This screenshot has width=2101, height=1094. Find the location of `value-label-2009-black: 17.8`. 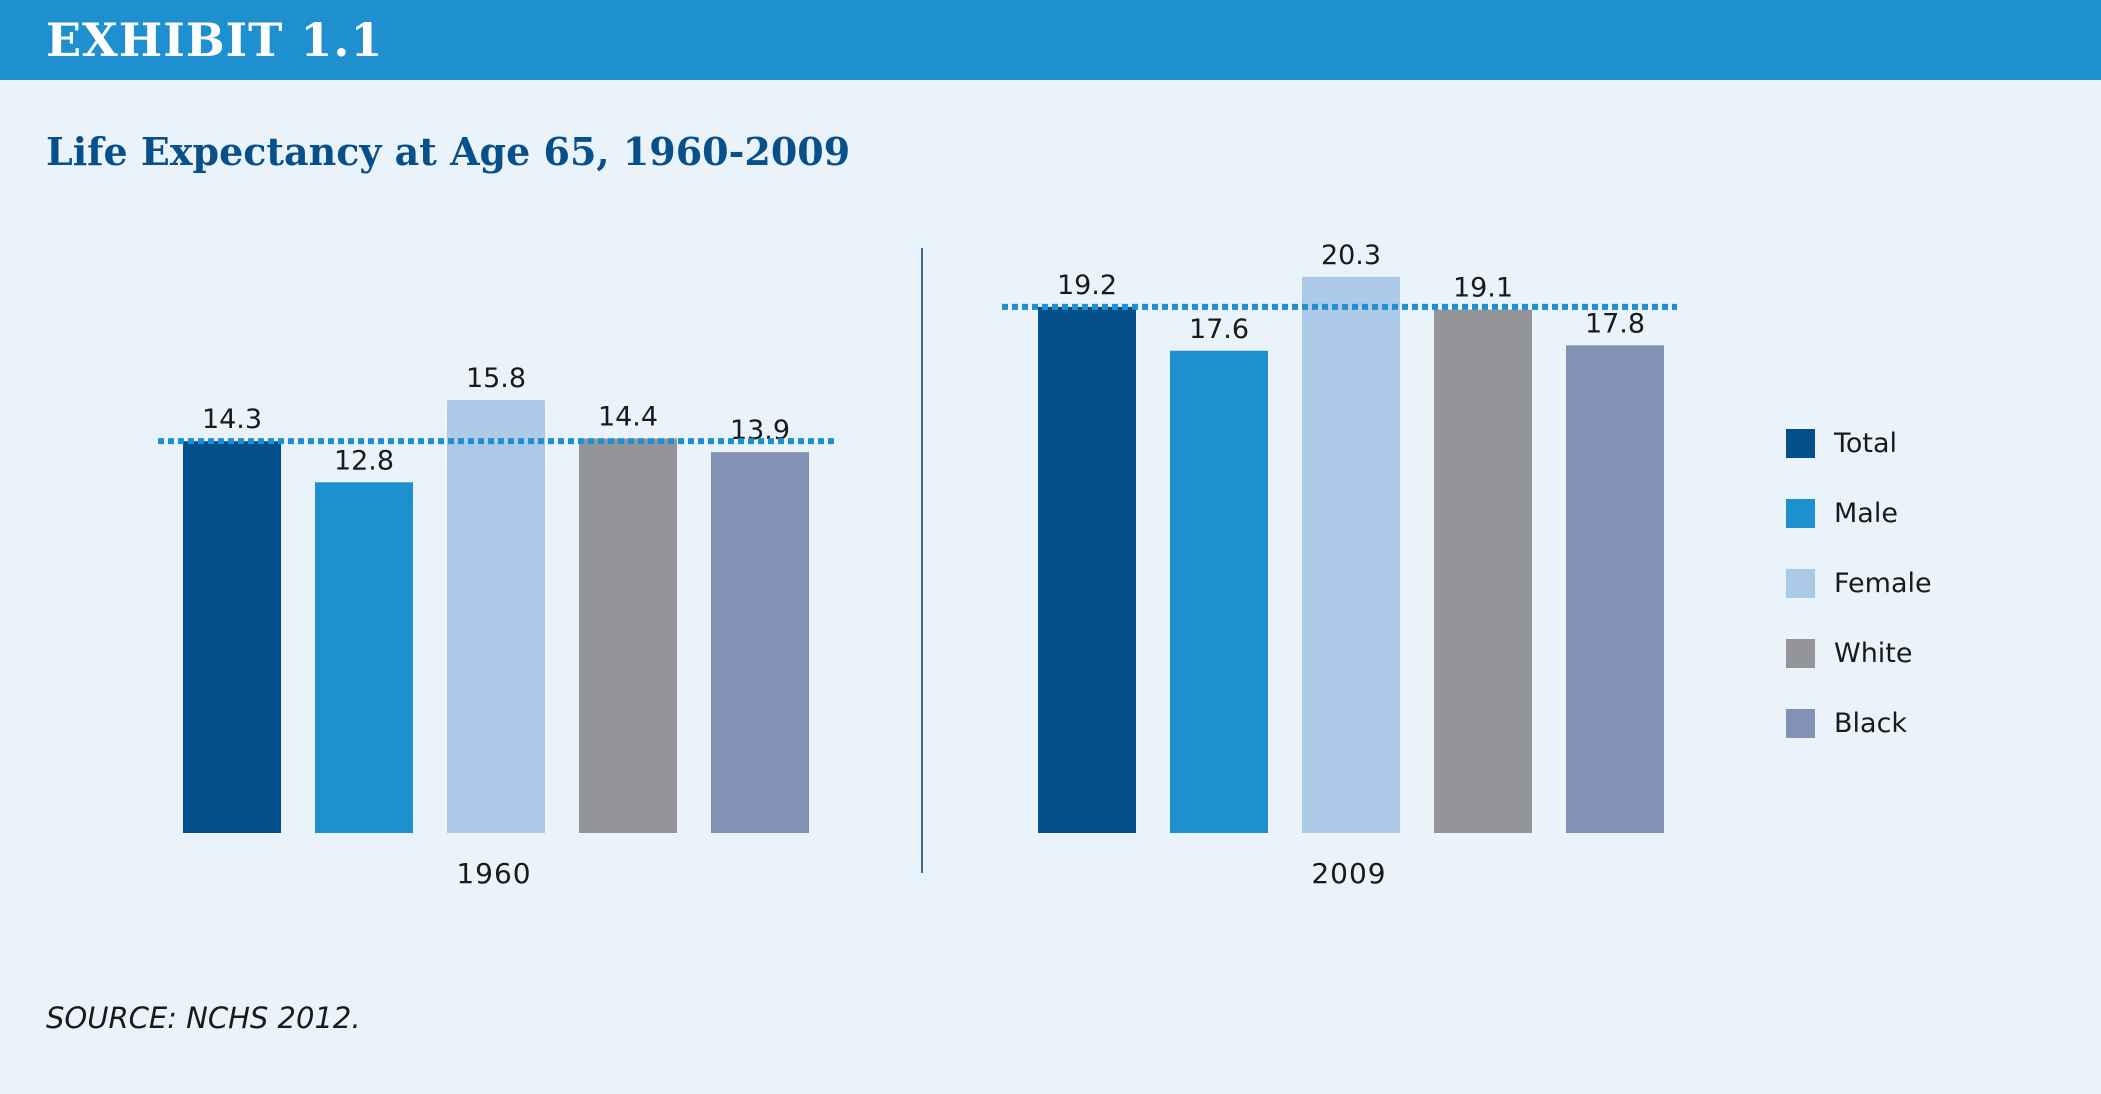

value-label-2009-black: 17.8 is located at coordinates (1615, 323).